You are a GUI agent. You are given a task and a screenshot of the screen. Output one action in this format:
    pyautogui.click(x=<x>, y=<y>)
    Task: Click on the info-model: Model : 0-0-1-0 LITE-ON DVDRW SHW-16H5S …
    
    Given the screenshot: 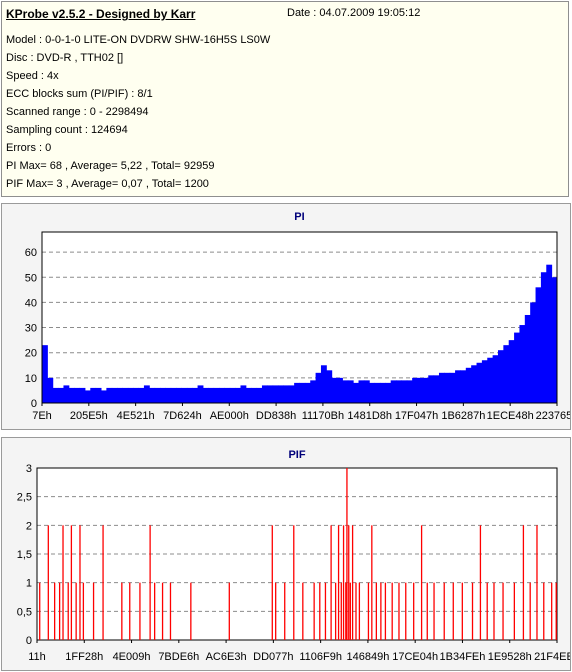 What is the action you would take?
    pyautogui.click(x=138, y=40)
    